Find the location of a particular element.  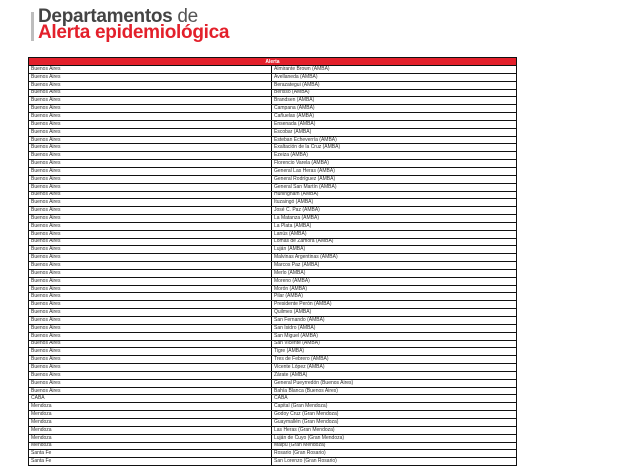

table-row: Buenos Aires Pilar (AMBA) is located at coordinates (272, 297).